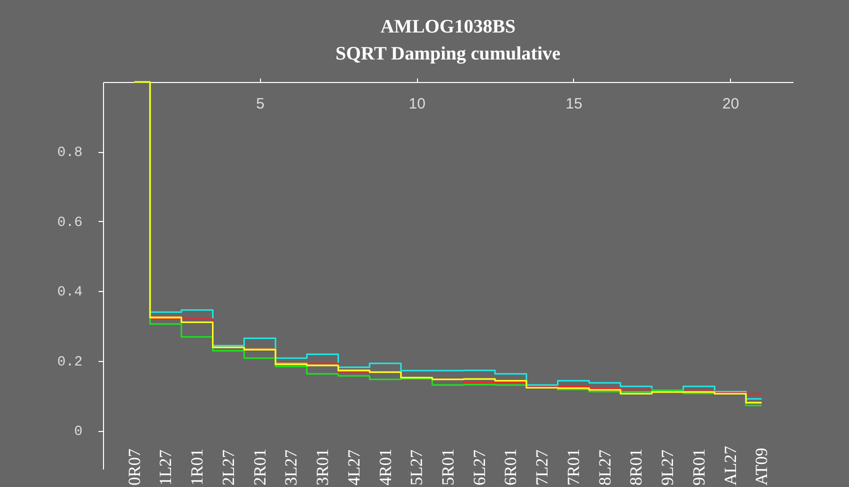 This screenshot has width=849, height=487. Describe the element at coordinates (385, 467) in the screenshot. I see `x-tick-label: 4R01` at that location.